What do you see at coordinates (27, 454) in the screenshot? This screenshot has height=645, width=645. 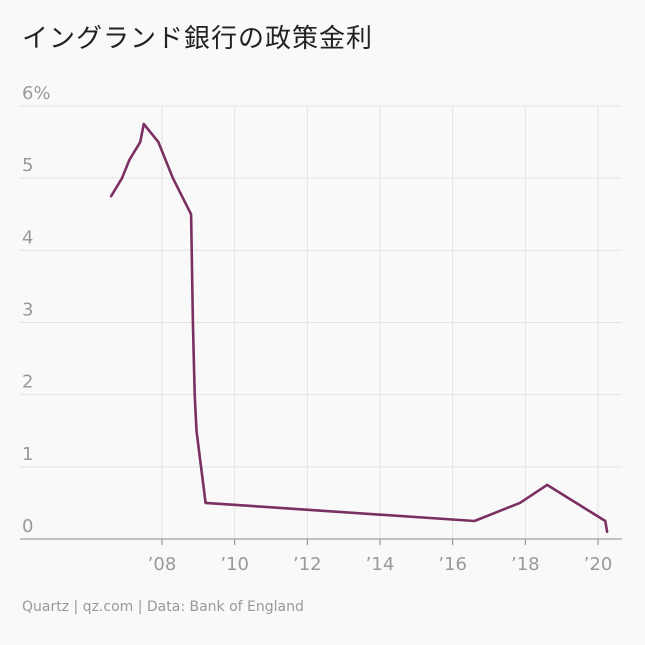 I see `y-tick-label: 1` at bounding box center [27, 454].